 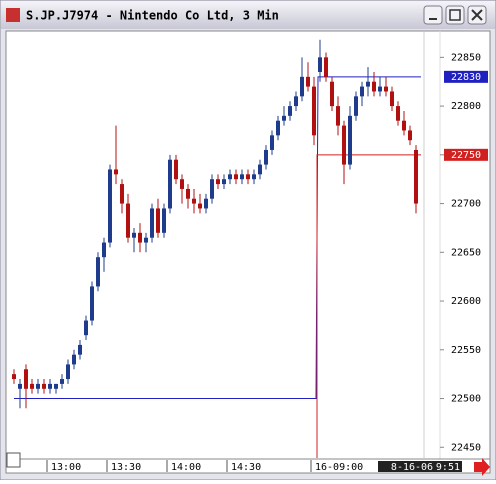 I want to click on x-tick-label: 14:30, so click(x=246, y=467).